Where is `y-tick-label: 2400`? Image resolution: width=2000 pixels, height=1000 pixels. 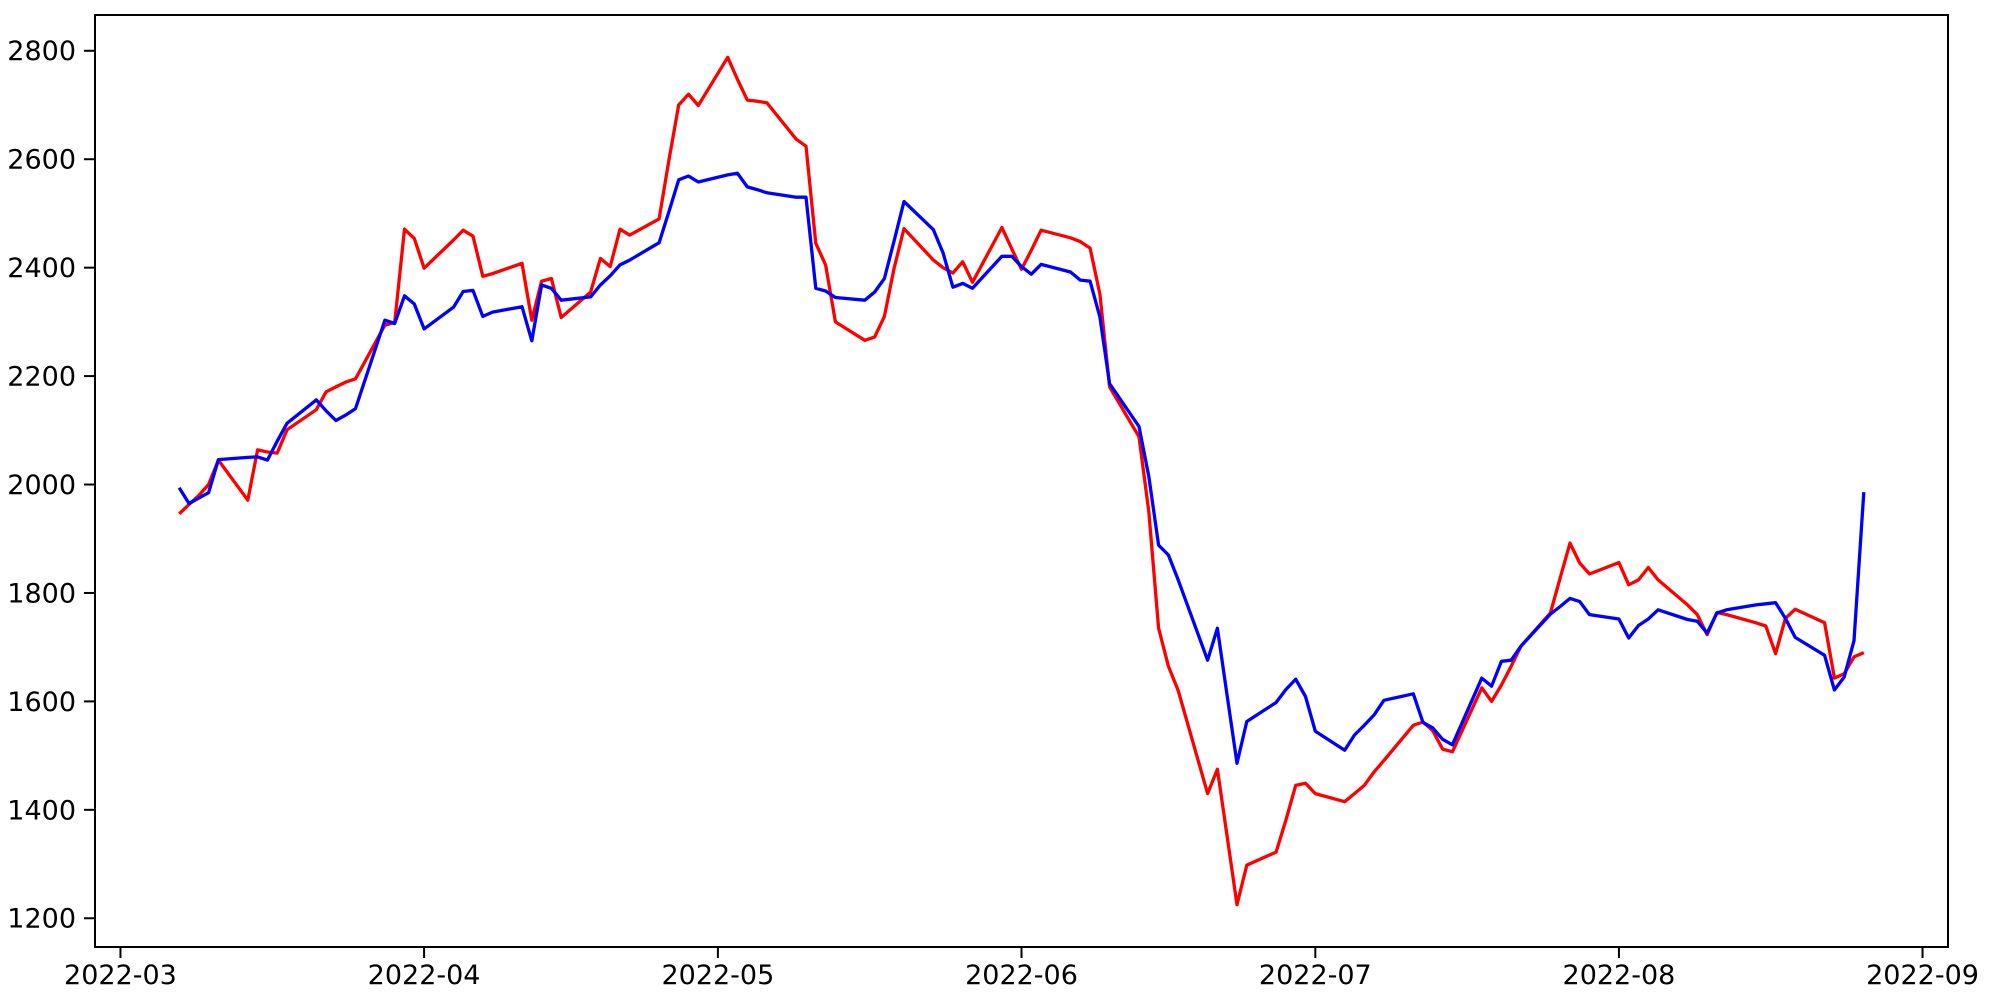
y-tick-label: 2400 is located at coordinates (41, 268).